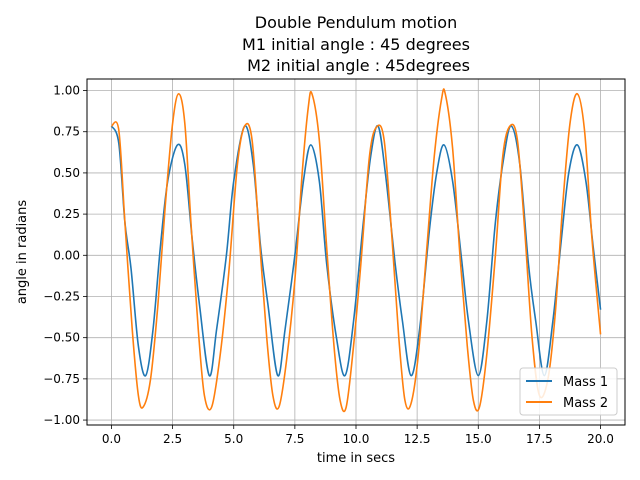 This screenshot has height=480, width=640. What do you see at coordinates (478, 439) in the screenshot?
I see `x-tick-label: 15.0` at bounding box center [478, 439].